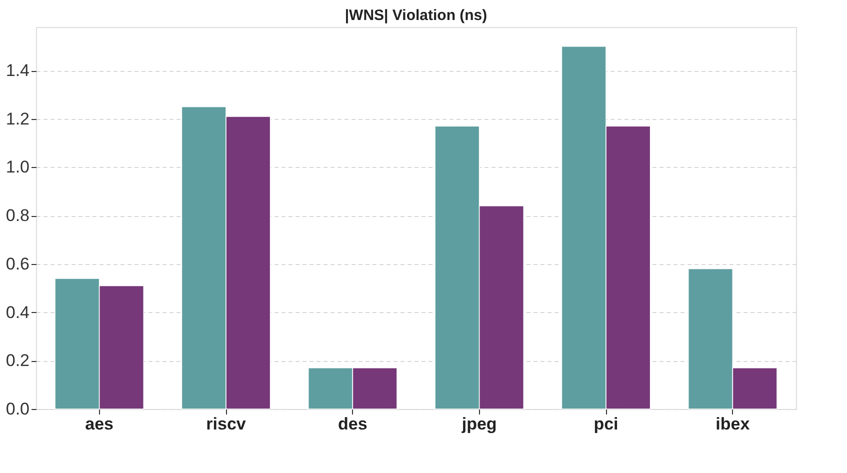  Describe the element at coordinates (478, 424) in the screenshot. I see `x-tick-label: jpeg` at that location.